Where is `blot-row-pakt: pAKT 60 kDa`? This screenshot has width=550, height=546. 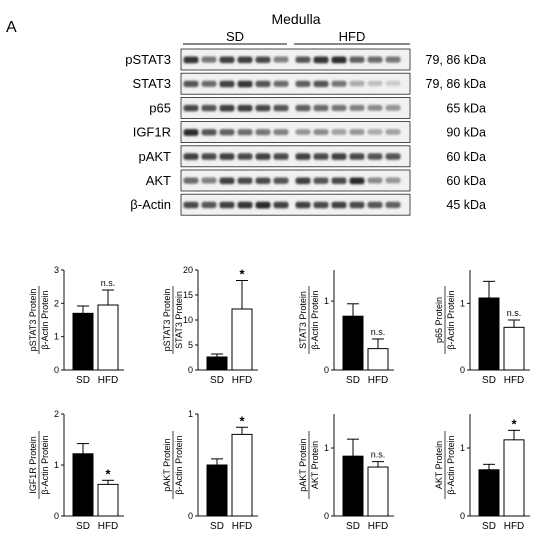
blot-row-pakt: pAKT 60 kDa is located at coordinates (312, 156).